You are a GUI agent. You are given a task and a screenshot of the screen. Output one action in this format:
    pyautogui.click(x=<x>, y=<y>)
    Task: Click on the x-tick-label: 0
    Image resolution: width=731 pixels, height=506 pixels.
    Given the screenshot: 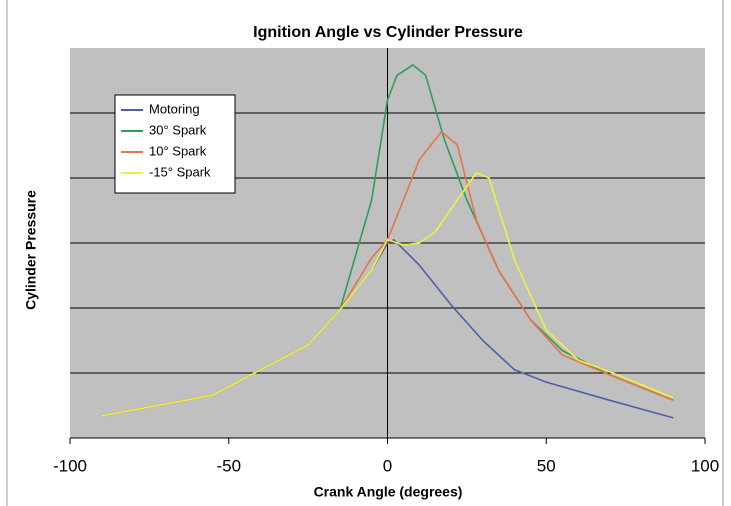 What is the action you would take?
    pyautogui.click(x=387, y=465)
    